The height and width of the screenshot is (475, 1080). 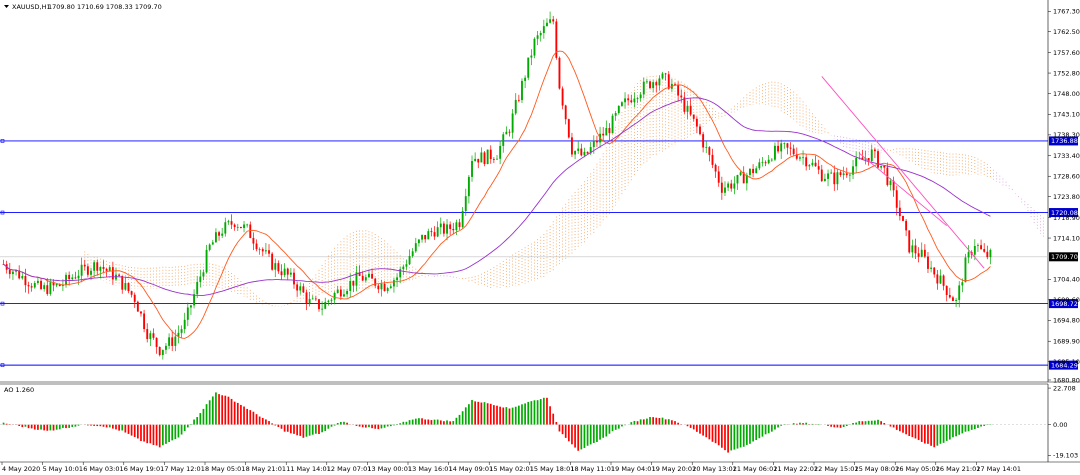 What do you see at coordinates (1063, 422) in the screenshot?
I see `ao-axis: 22.708 0.00 -19.103` at bounding box center [1063, 422].